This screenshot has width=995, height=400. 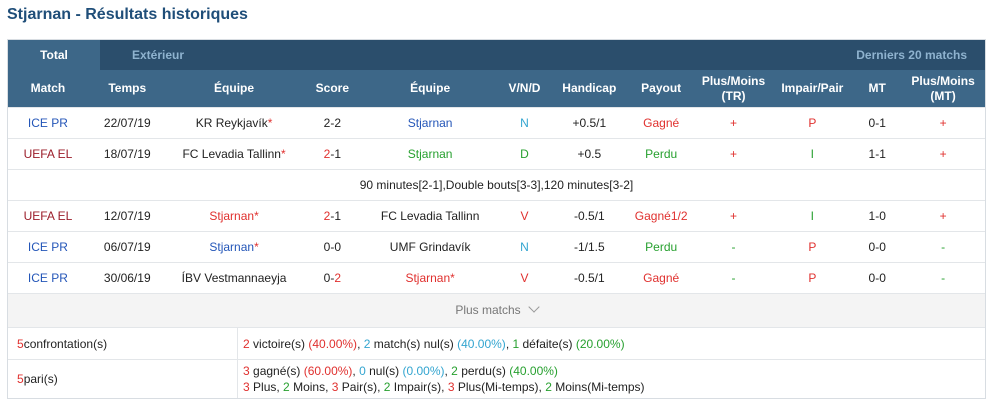 I want to click on push-count: 0, so click(x=362, y=371).